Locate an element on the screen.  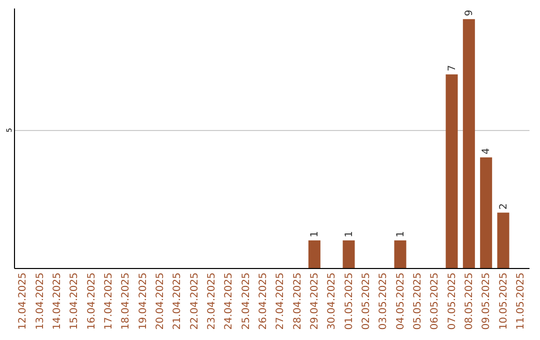
x-tick-label: 01.05.2025 is located at coordinates (349, 301).